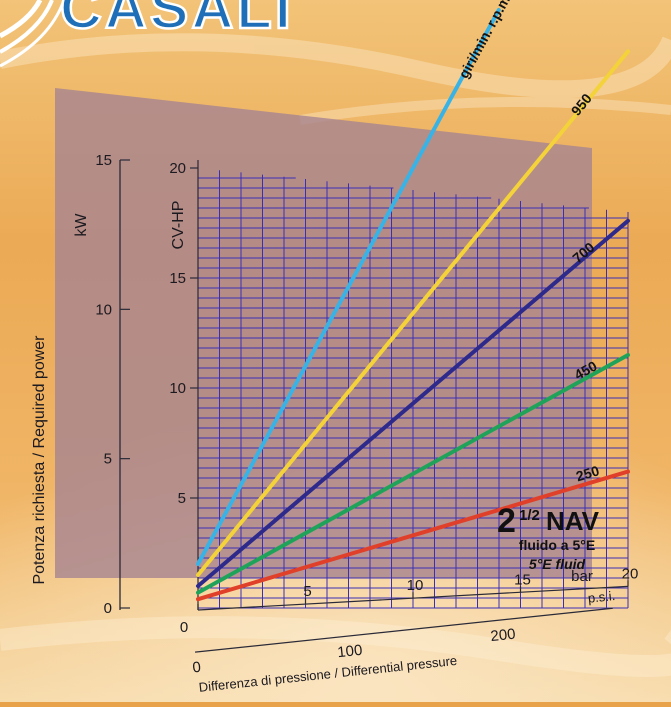 The image size is (671, 707). I want to click on psi-tick-label: 200, so click(503, 636).